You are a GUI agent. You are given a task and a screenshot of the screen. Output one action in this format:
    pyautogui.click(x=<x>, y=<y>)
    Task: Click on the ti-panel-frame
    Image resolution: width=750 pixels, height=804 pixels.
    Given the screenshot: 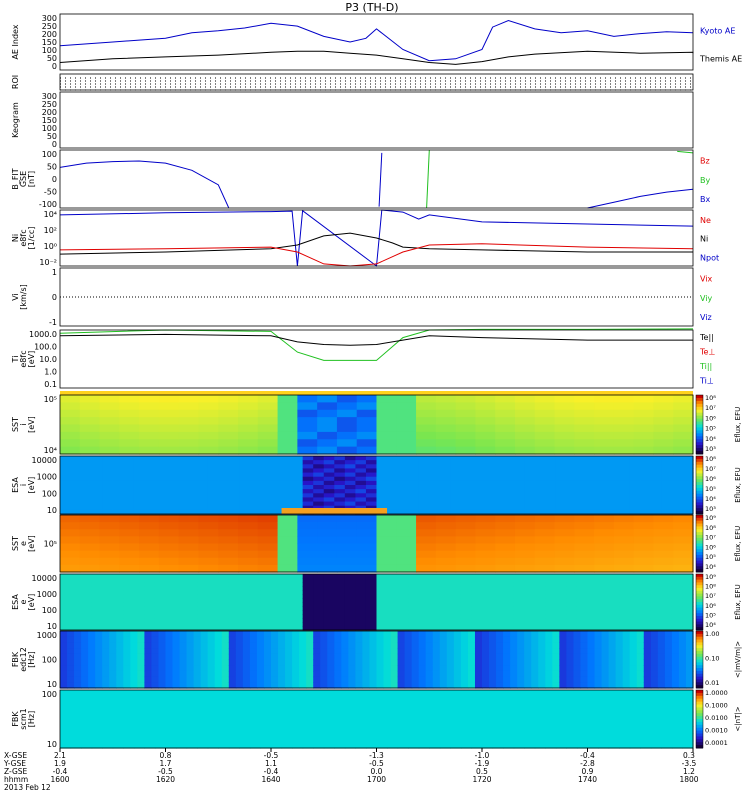 What is the action you would take?
    pyautogui.click(x=376, y=359)
    